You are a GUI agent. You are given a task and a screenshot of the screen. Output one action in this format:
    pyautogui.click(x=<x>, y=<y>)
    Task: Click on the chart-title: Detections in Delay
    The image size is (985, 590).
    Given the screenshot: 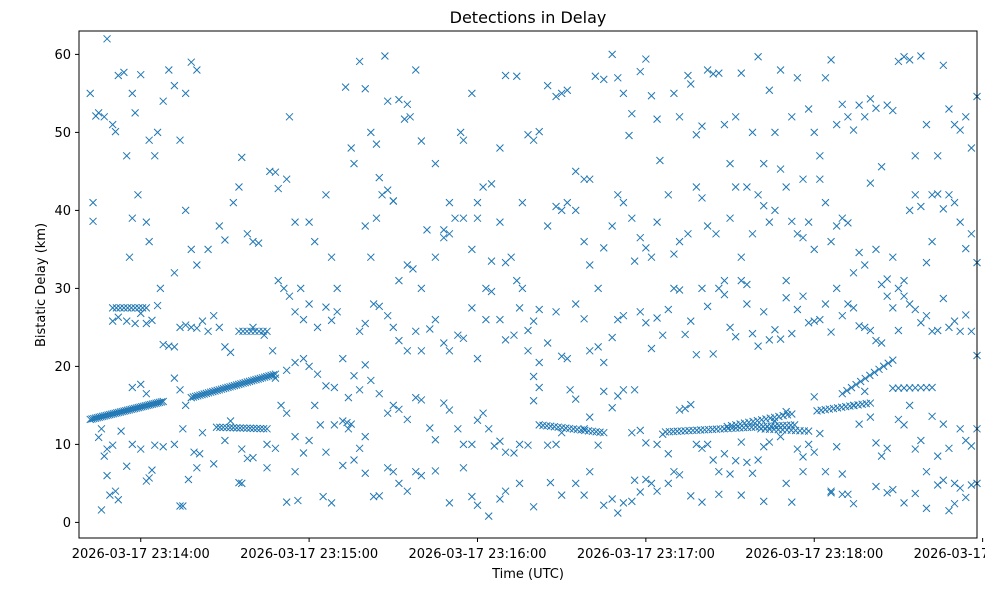 What is the action you would take?
    pyautogui.click(x=528, y=17)
    